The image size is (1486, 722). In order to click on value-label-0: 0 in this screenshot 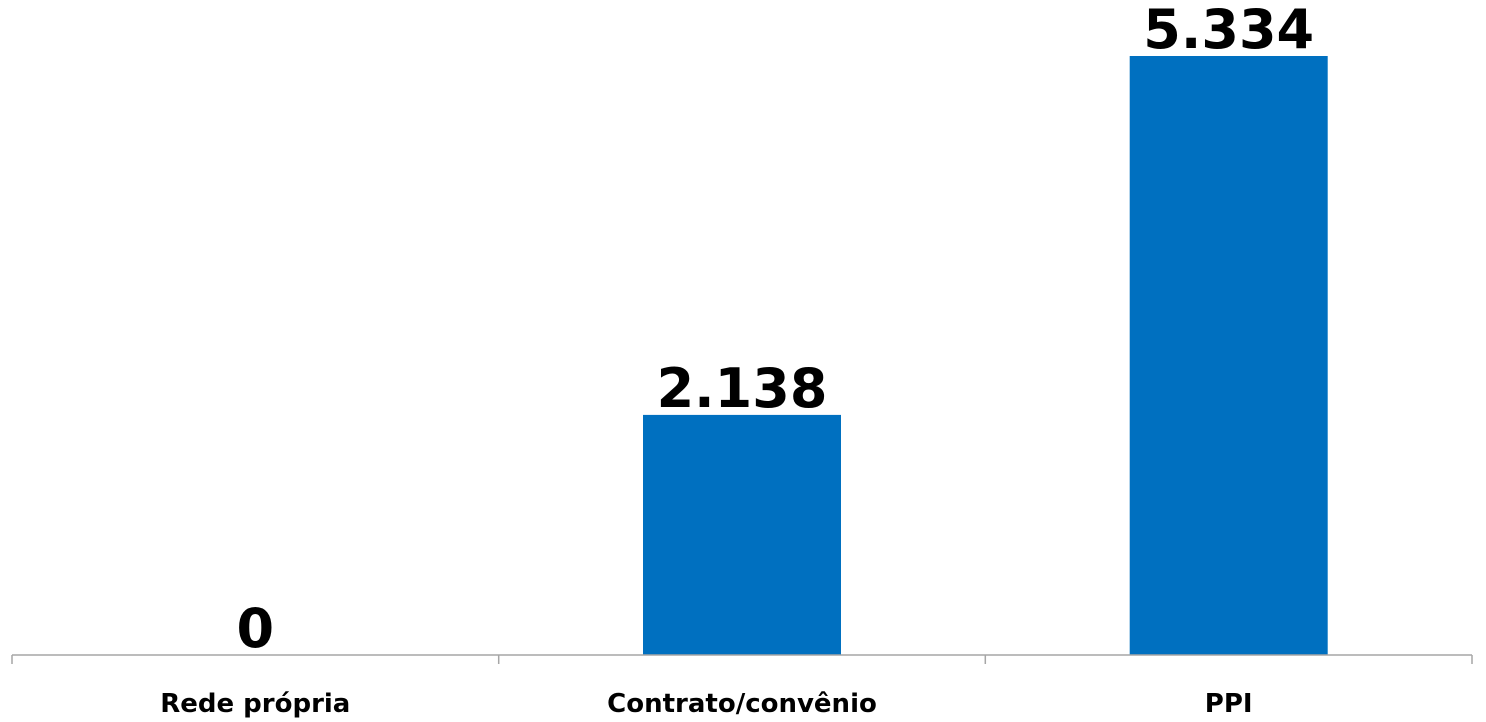, I will do `click(256, 628)`.